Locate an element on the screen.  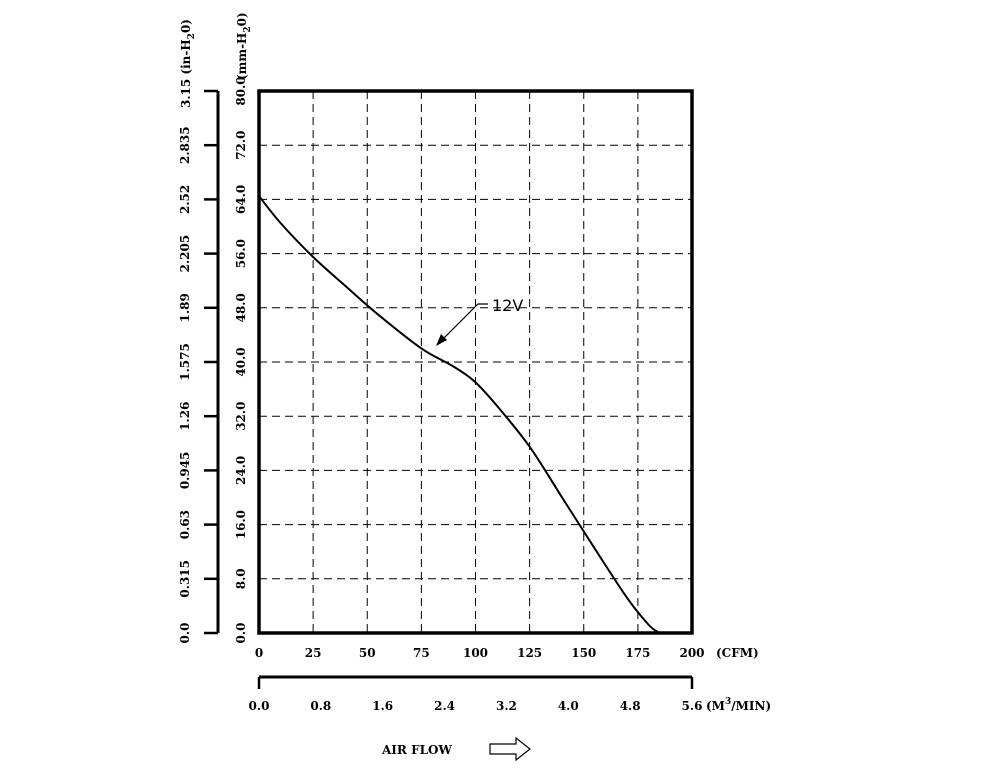
primary-x-tick-label: 25 is located at coordinates (313, 653).